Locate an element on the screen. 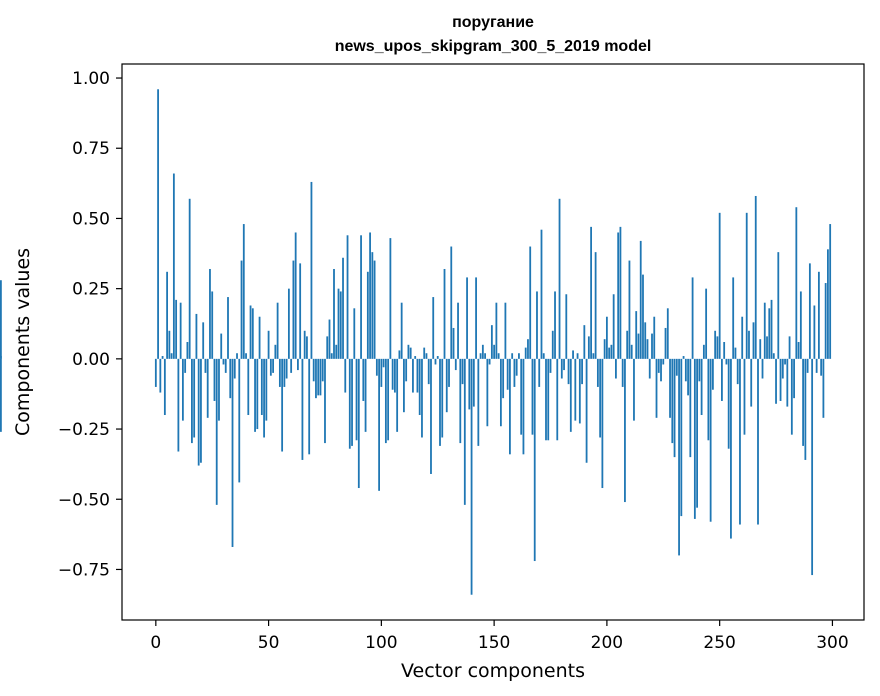 Image resolution: width=880 pixels, height=696 pixels. y-axis-label: Components values is located at coordinates (23, 342).